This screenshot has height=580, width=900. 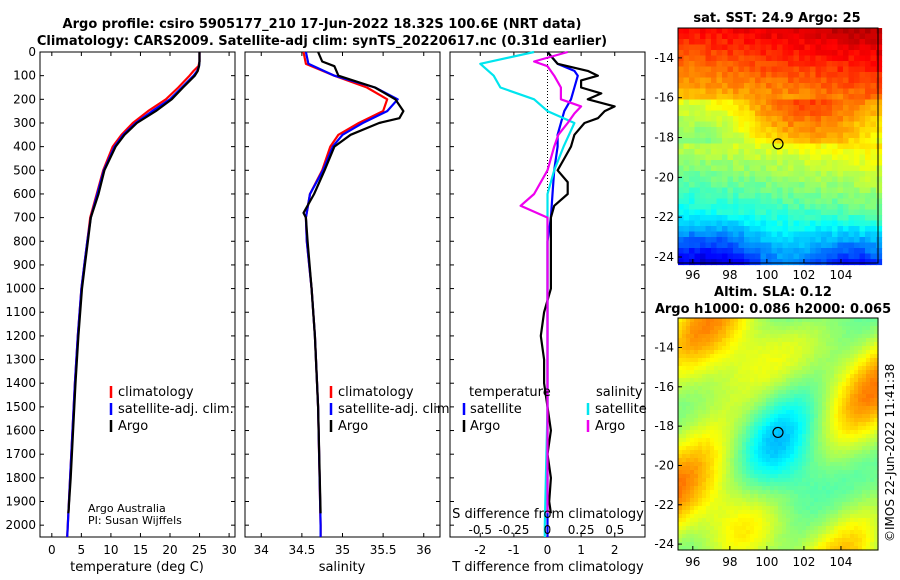 I want to click on x-tick-label: 0, so click(x=548, y=550).